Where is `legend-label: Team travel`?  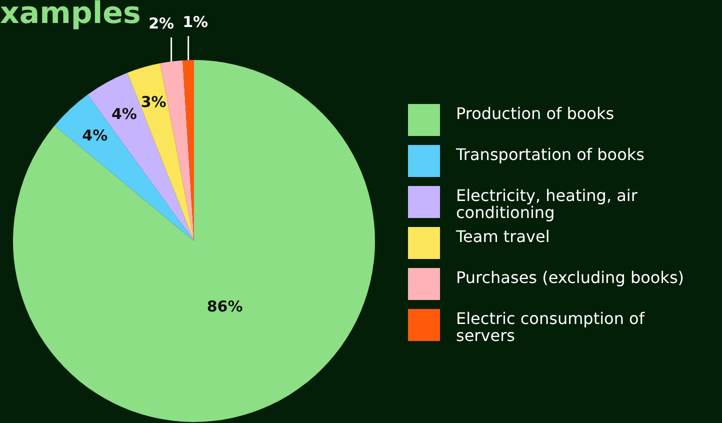 legend-label: Team travel is located at coordinates (503, 236).